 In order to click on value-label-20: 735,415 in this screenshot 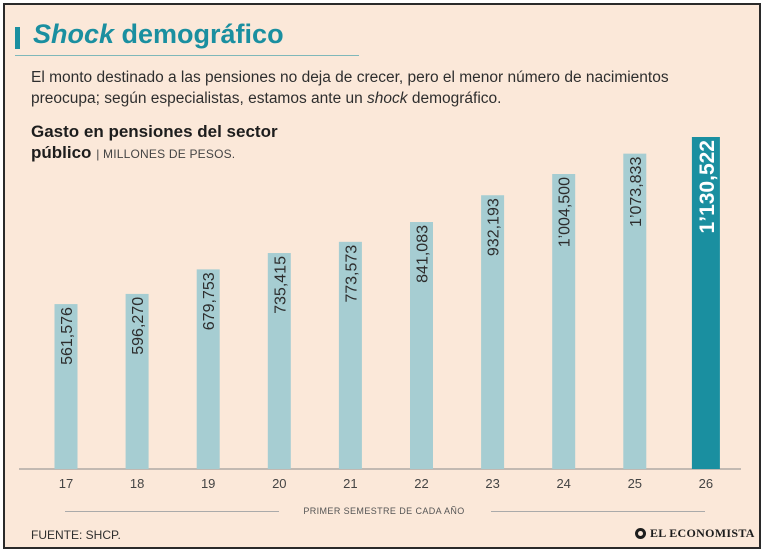, I will do `click(280, 285)`.